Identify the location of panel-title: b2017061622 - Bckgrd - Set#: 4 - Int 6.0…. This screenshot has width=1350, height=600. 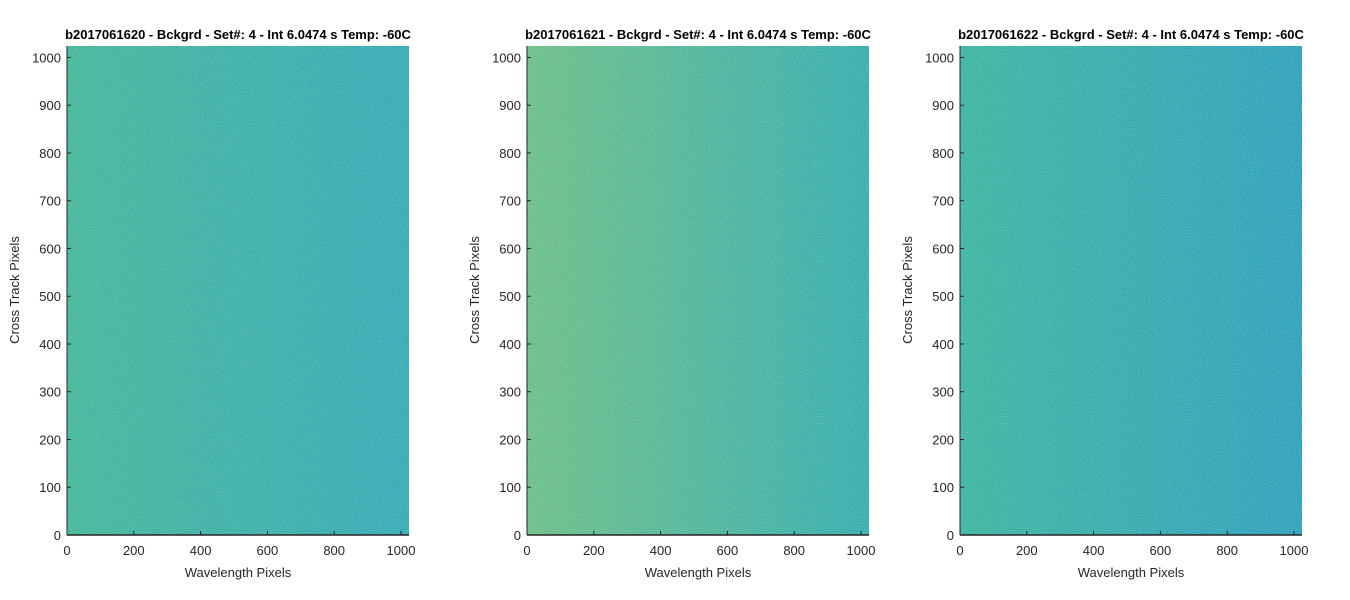
(1131, 34).